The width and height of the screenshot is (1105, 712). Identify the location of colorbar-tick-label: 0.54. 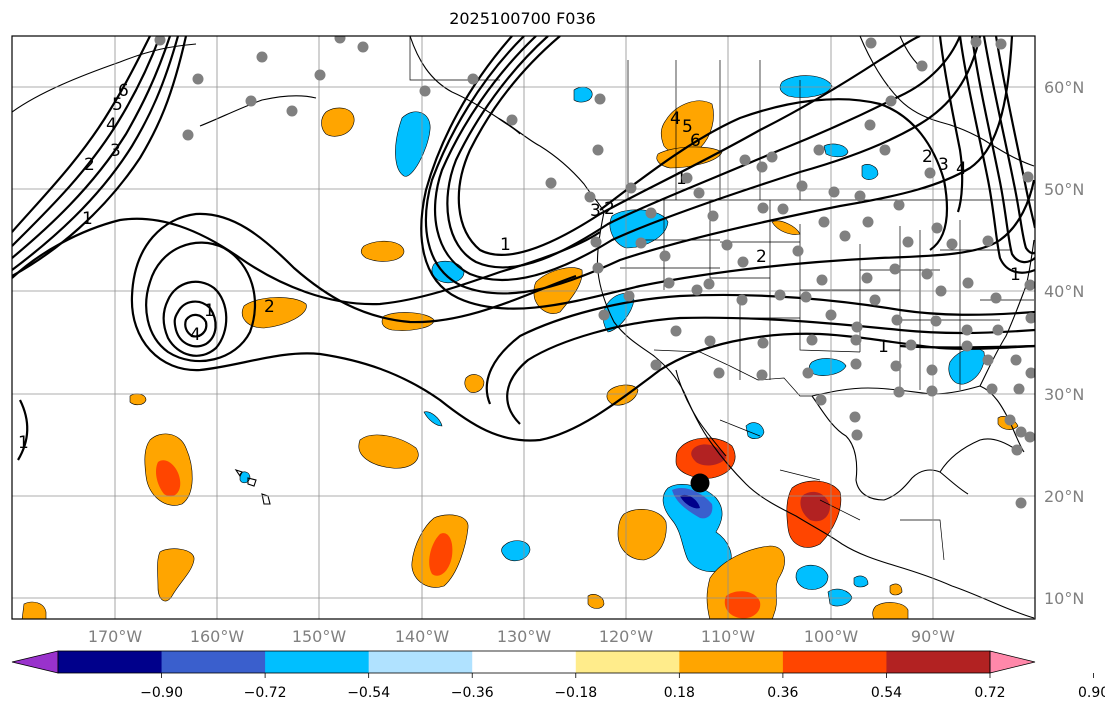
(886, 693).